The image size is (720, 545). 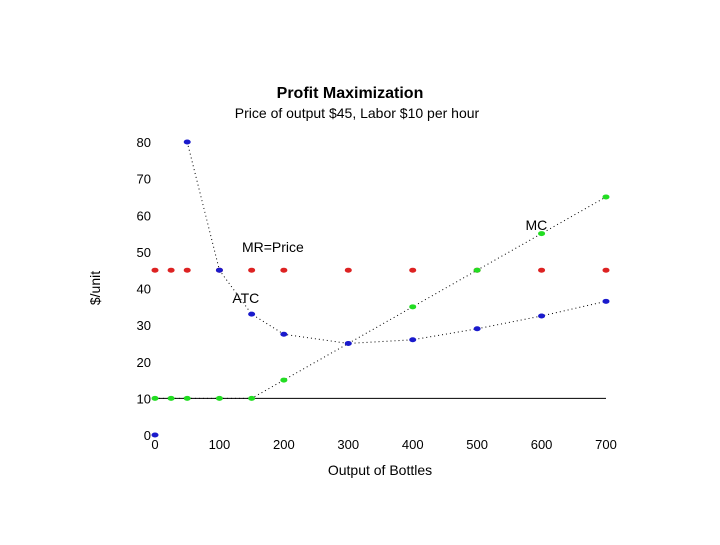 I want to click on x-tick-label: 700, so click(x=606, y=444).